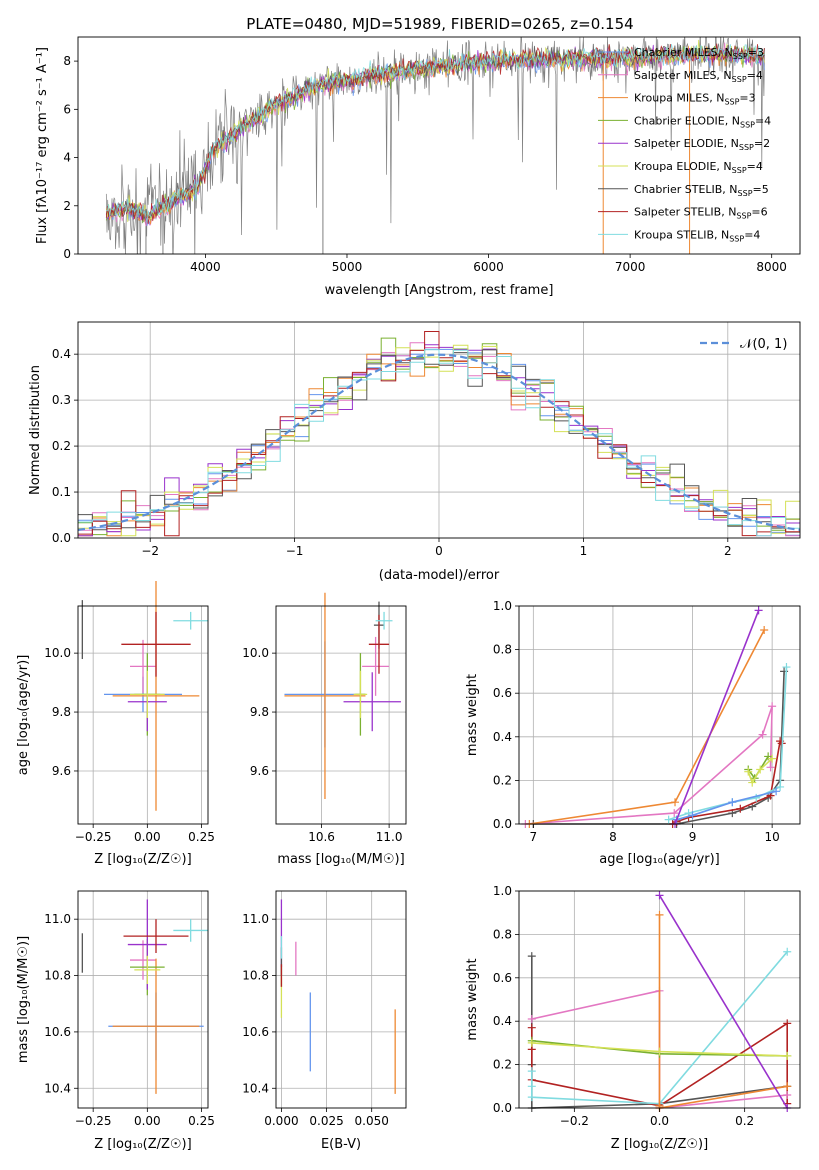 This screenshot has width=819, height=1170. What do you see at coordinates (57, 919) in the screenshot?
I see `y-tick-label: 11.0` at bounding box center [57, 919].